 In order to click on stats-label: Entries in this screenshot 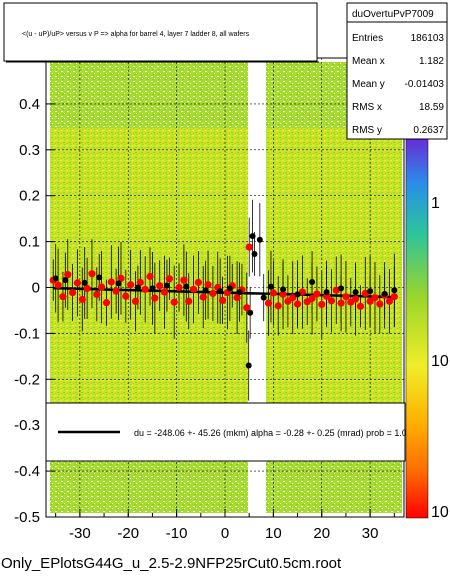, I will do `click(367, 38)`.